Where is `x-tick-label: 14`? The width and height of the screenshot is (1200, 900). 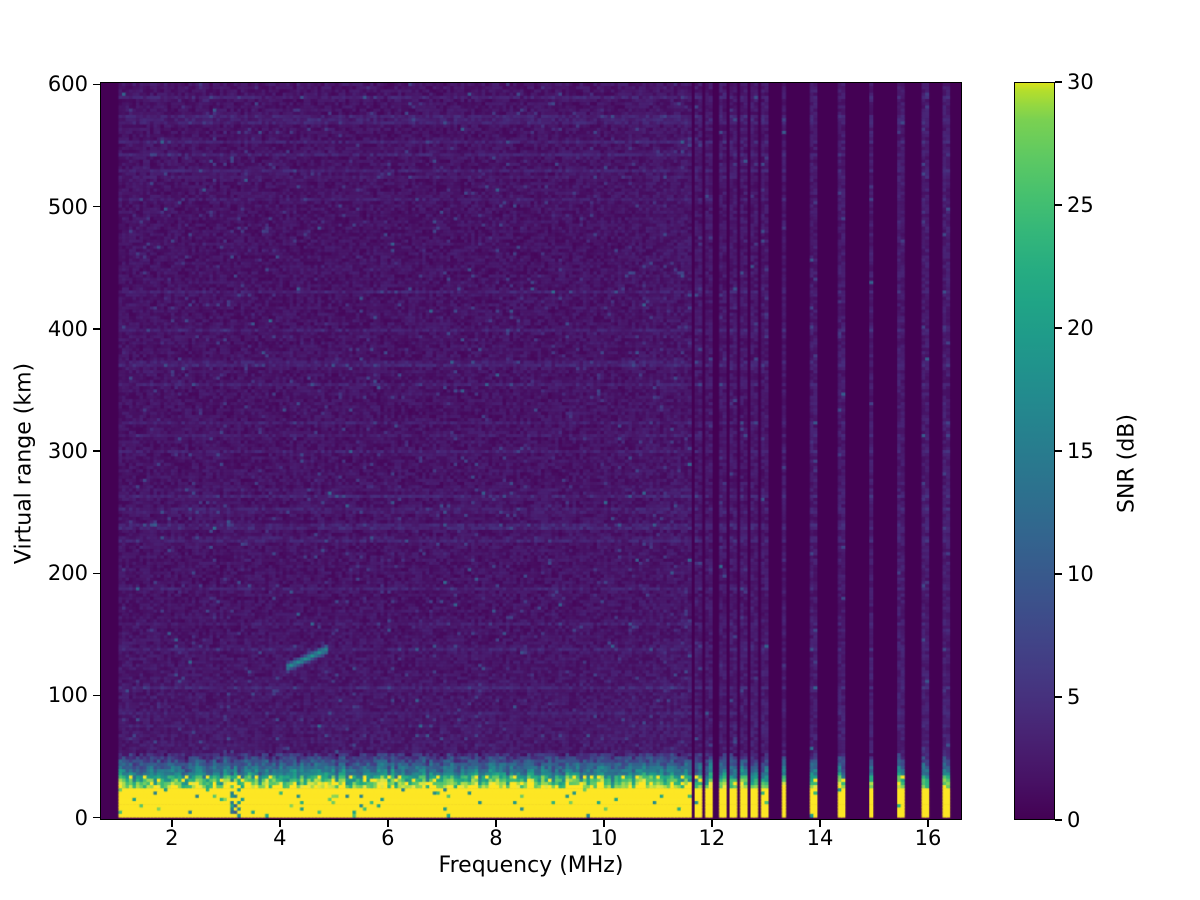 x-tick-label: 14 is located at coordinates (820, 838).